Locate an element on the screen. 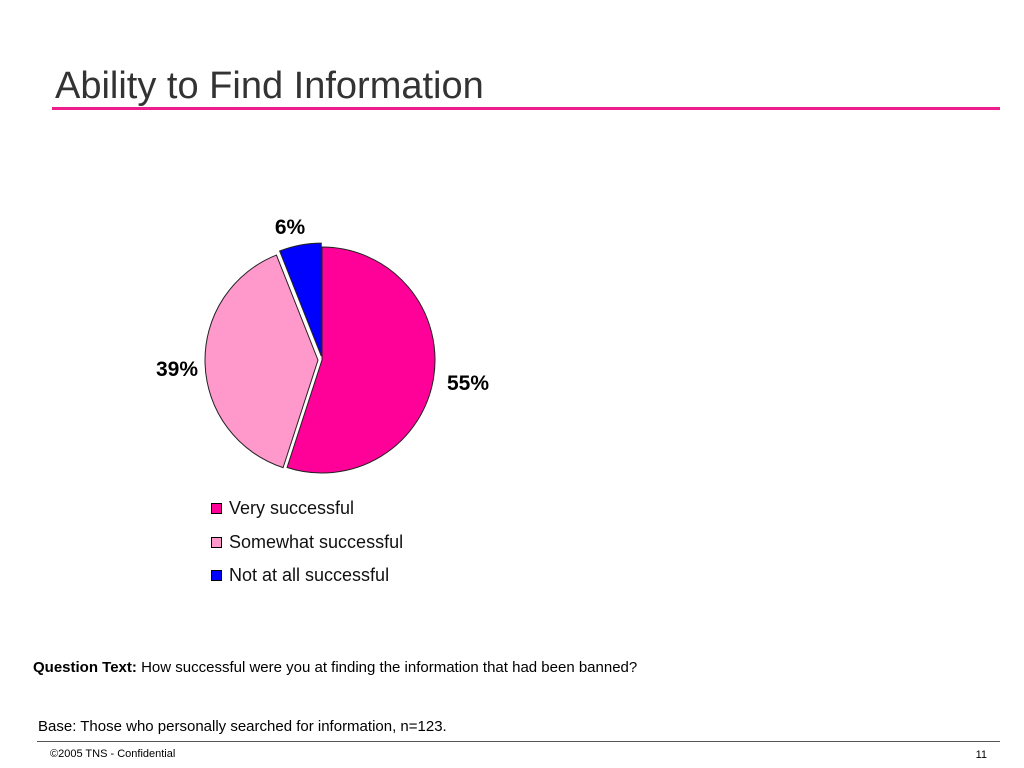 Image resolution: width=1024 pixels, height=768 pixels. legend-label: Not at all successful is located at coordinates (309, 575).